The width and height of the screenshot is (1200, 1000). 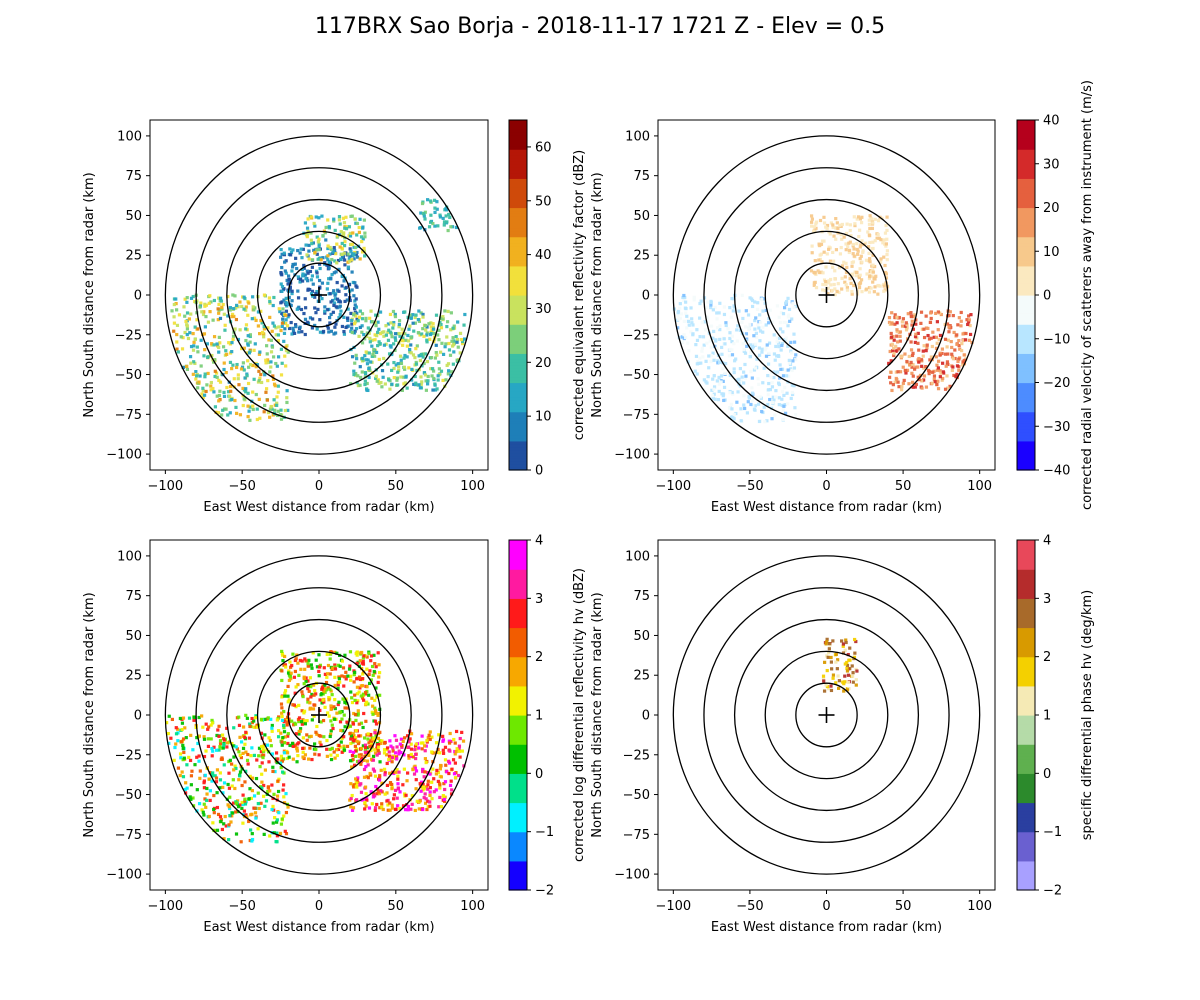 What do you see at coordinates (673, 906) in the screenshot?
I see `x-tick-label: −100` at bounding box center [673, 906].